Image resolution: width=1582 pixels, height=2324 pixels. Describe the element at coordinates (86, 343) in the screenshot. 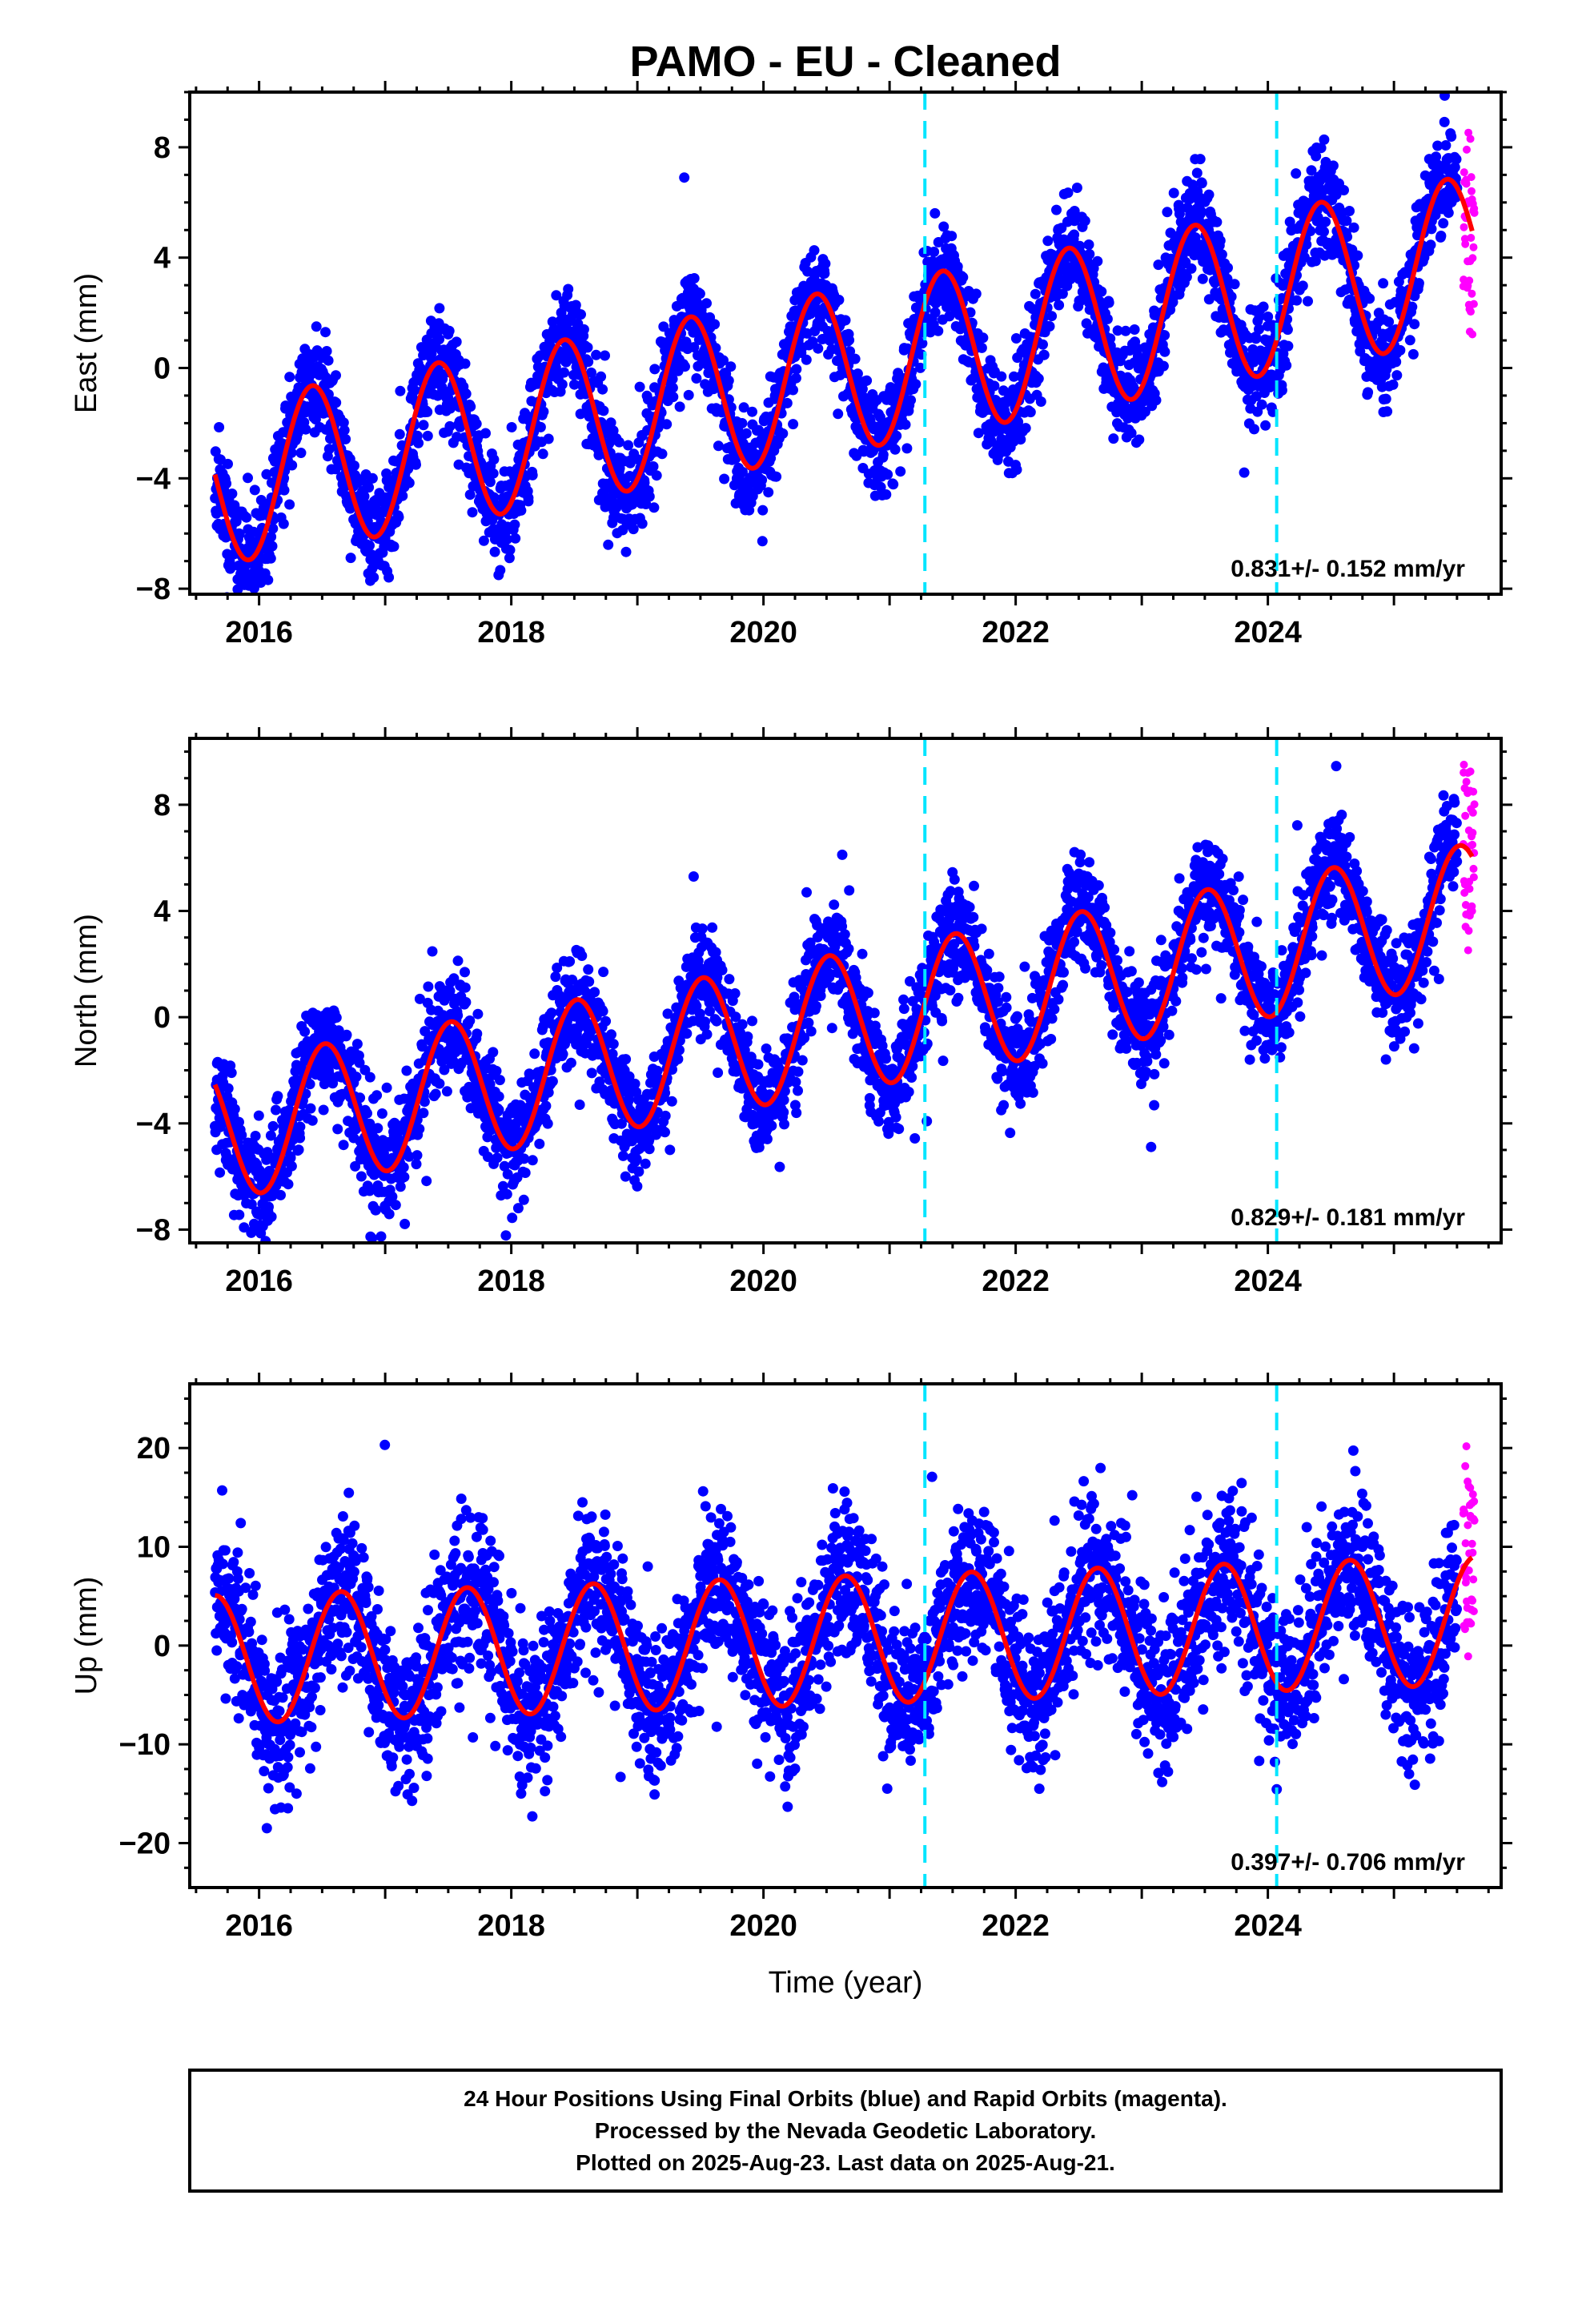

I see `east-y-axis-label: East (mm)` at that location.